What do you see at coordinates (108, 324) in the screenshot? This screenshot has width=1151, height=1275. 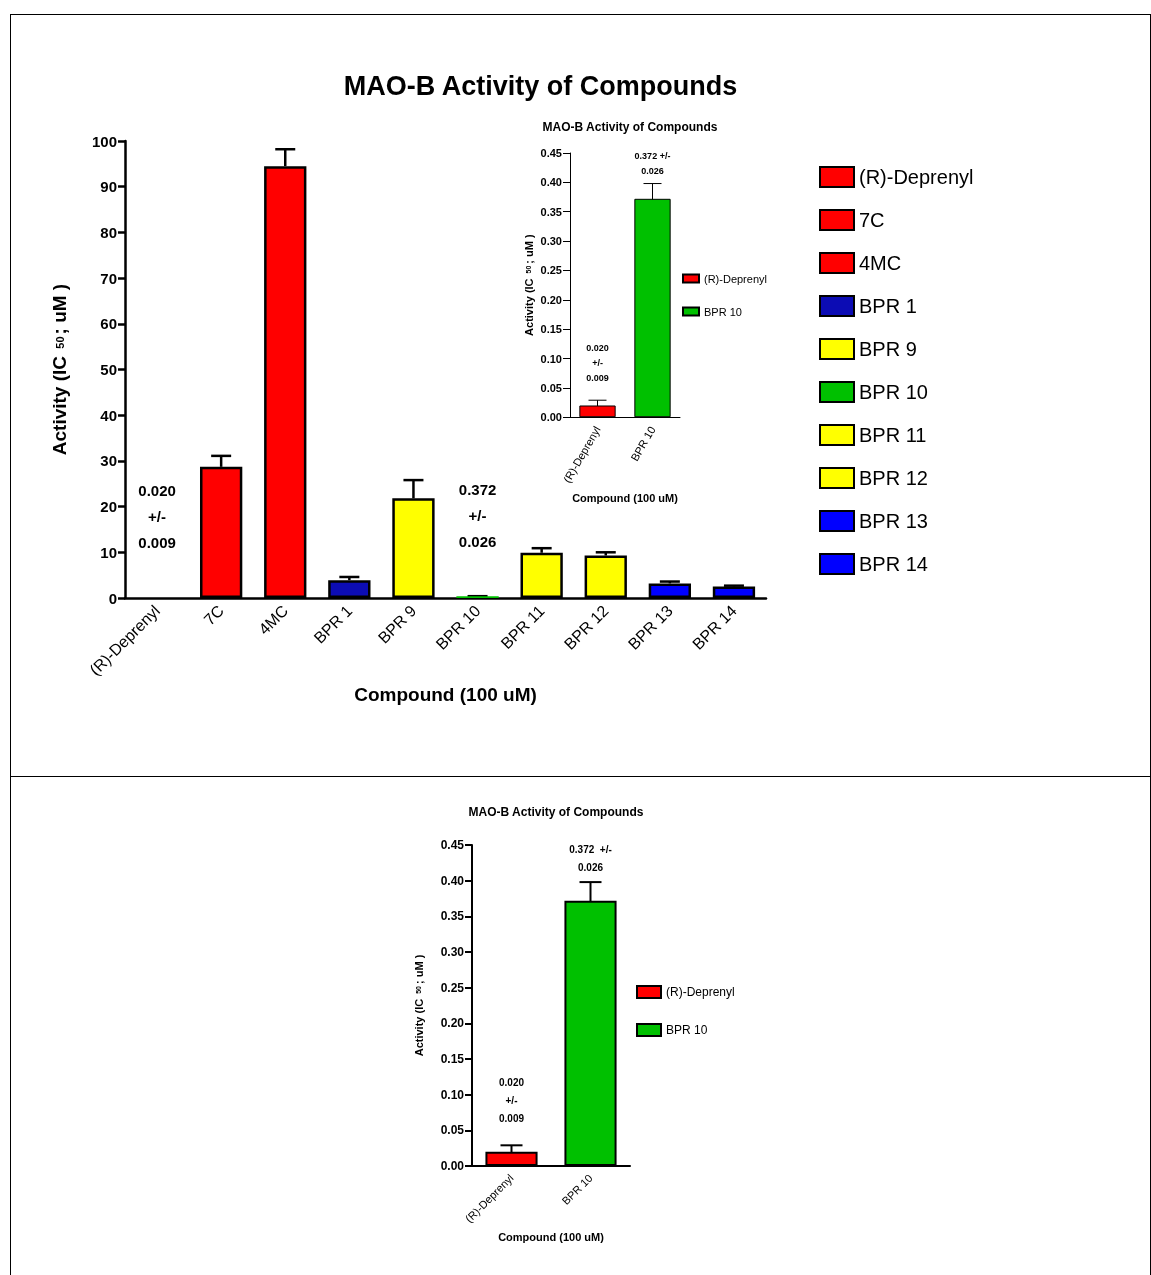 I see `y-tick-label: 60` at bounding box center [108, 324].